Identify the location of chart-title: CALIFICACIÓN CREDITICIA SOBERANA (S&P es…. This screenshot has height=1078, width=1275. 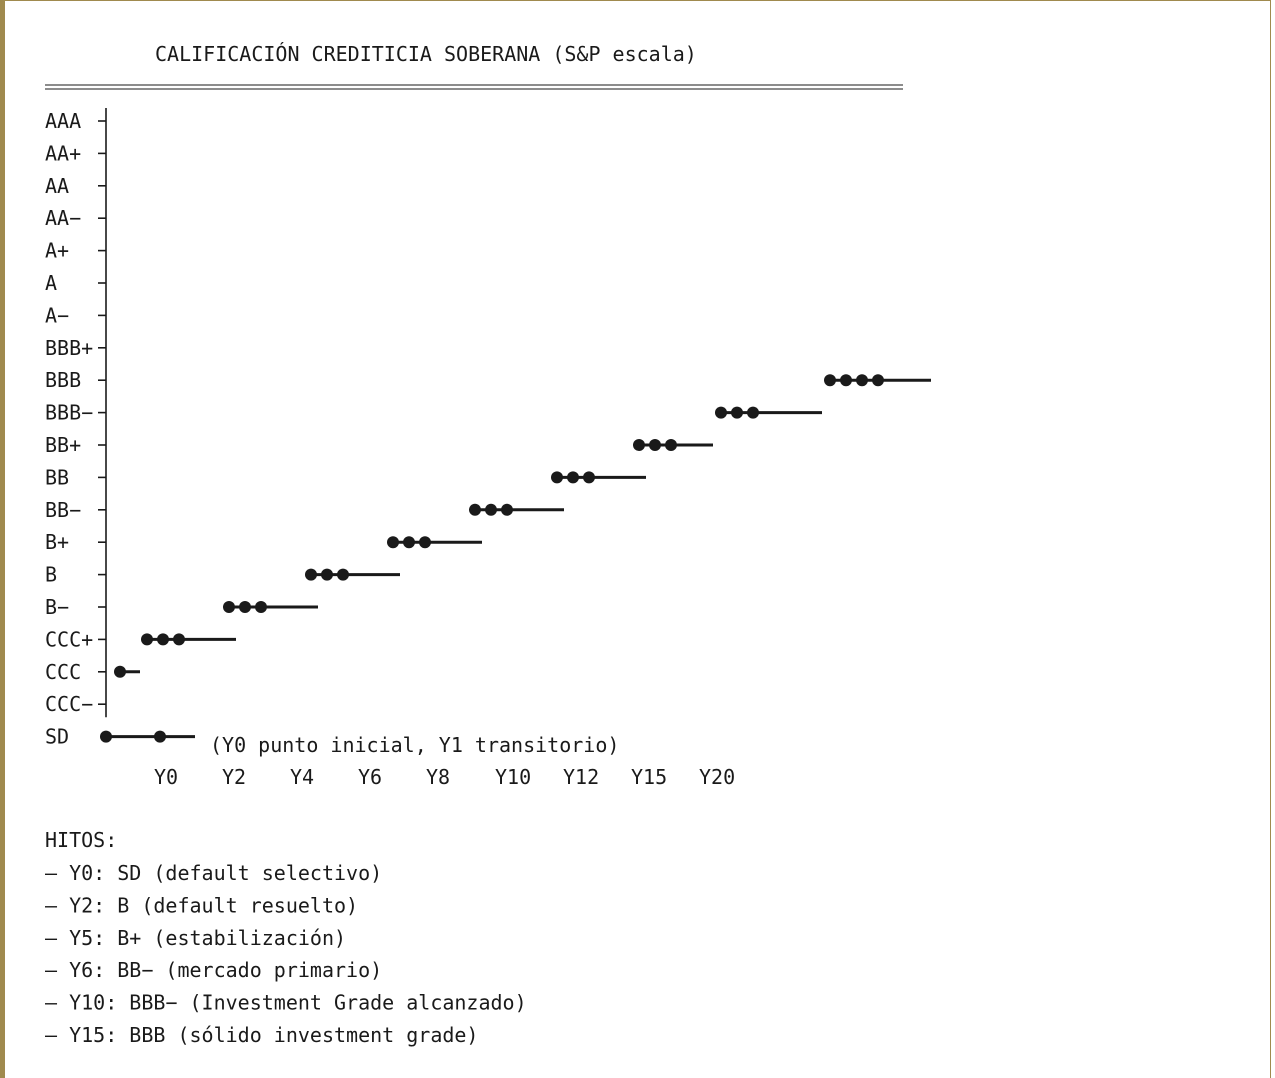
(426, 54).